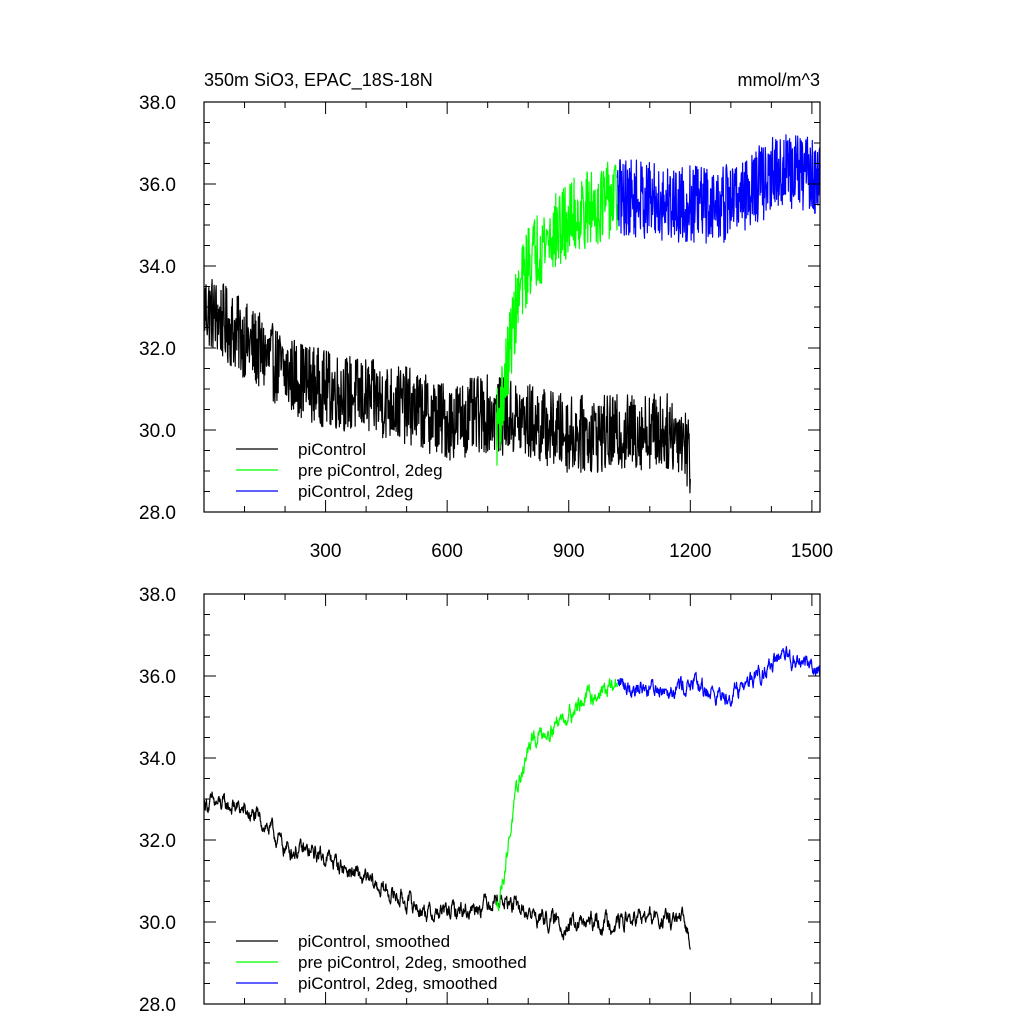 Image resolution: width=1024 pixels, height=1024 pixels. What do you see at coordinates (690, 551) in the screenshot?
I see `x-tick-label: 1200` at bounding box center [690, 551].